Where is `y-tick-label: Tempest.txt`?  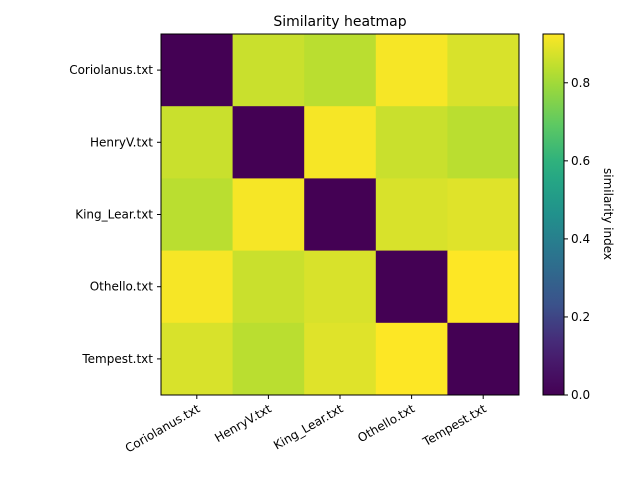
y-tick-label: Tempest.txt is located at coordinates (117, 359).